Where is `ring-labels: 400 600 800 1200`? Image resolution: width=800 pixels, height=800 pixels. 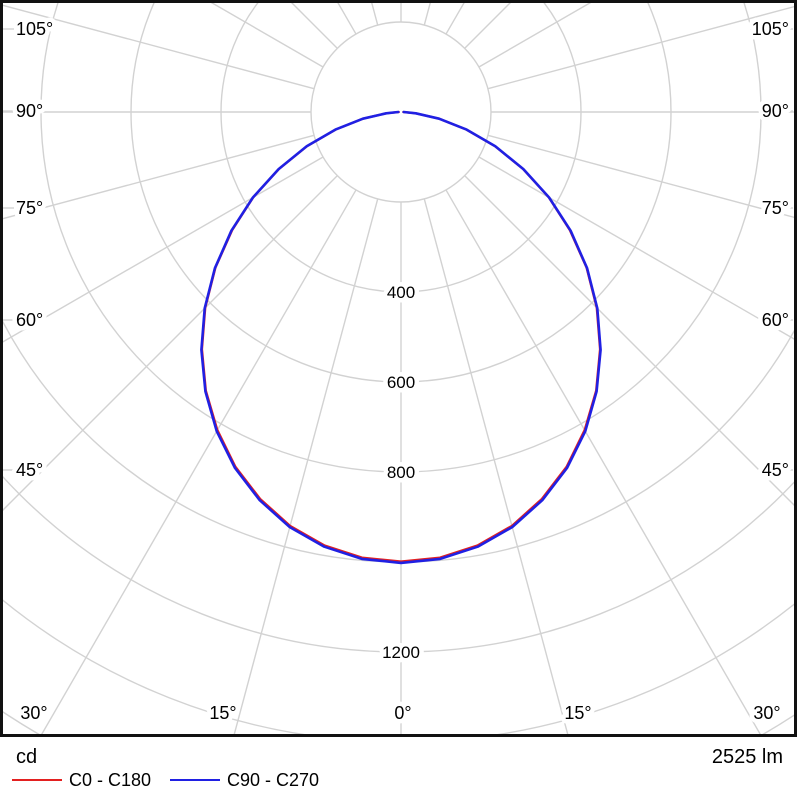 ring-labels: 400 600 800 1200 is located at coordinates (401, 473).